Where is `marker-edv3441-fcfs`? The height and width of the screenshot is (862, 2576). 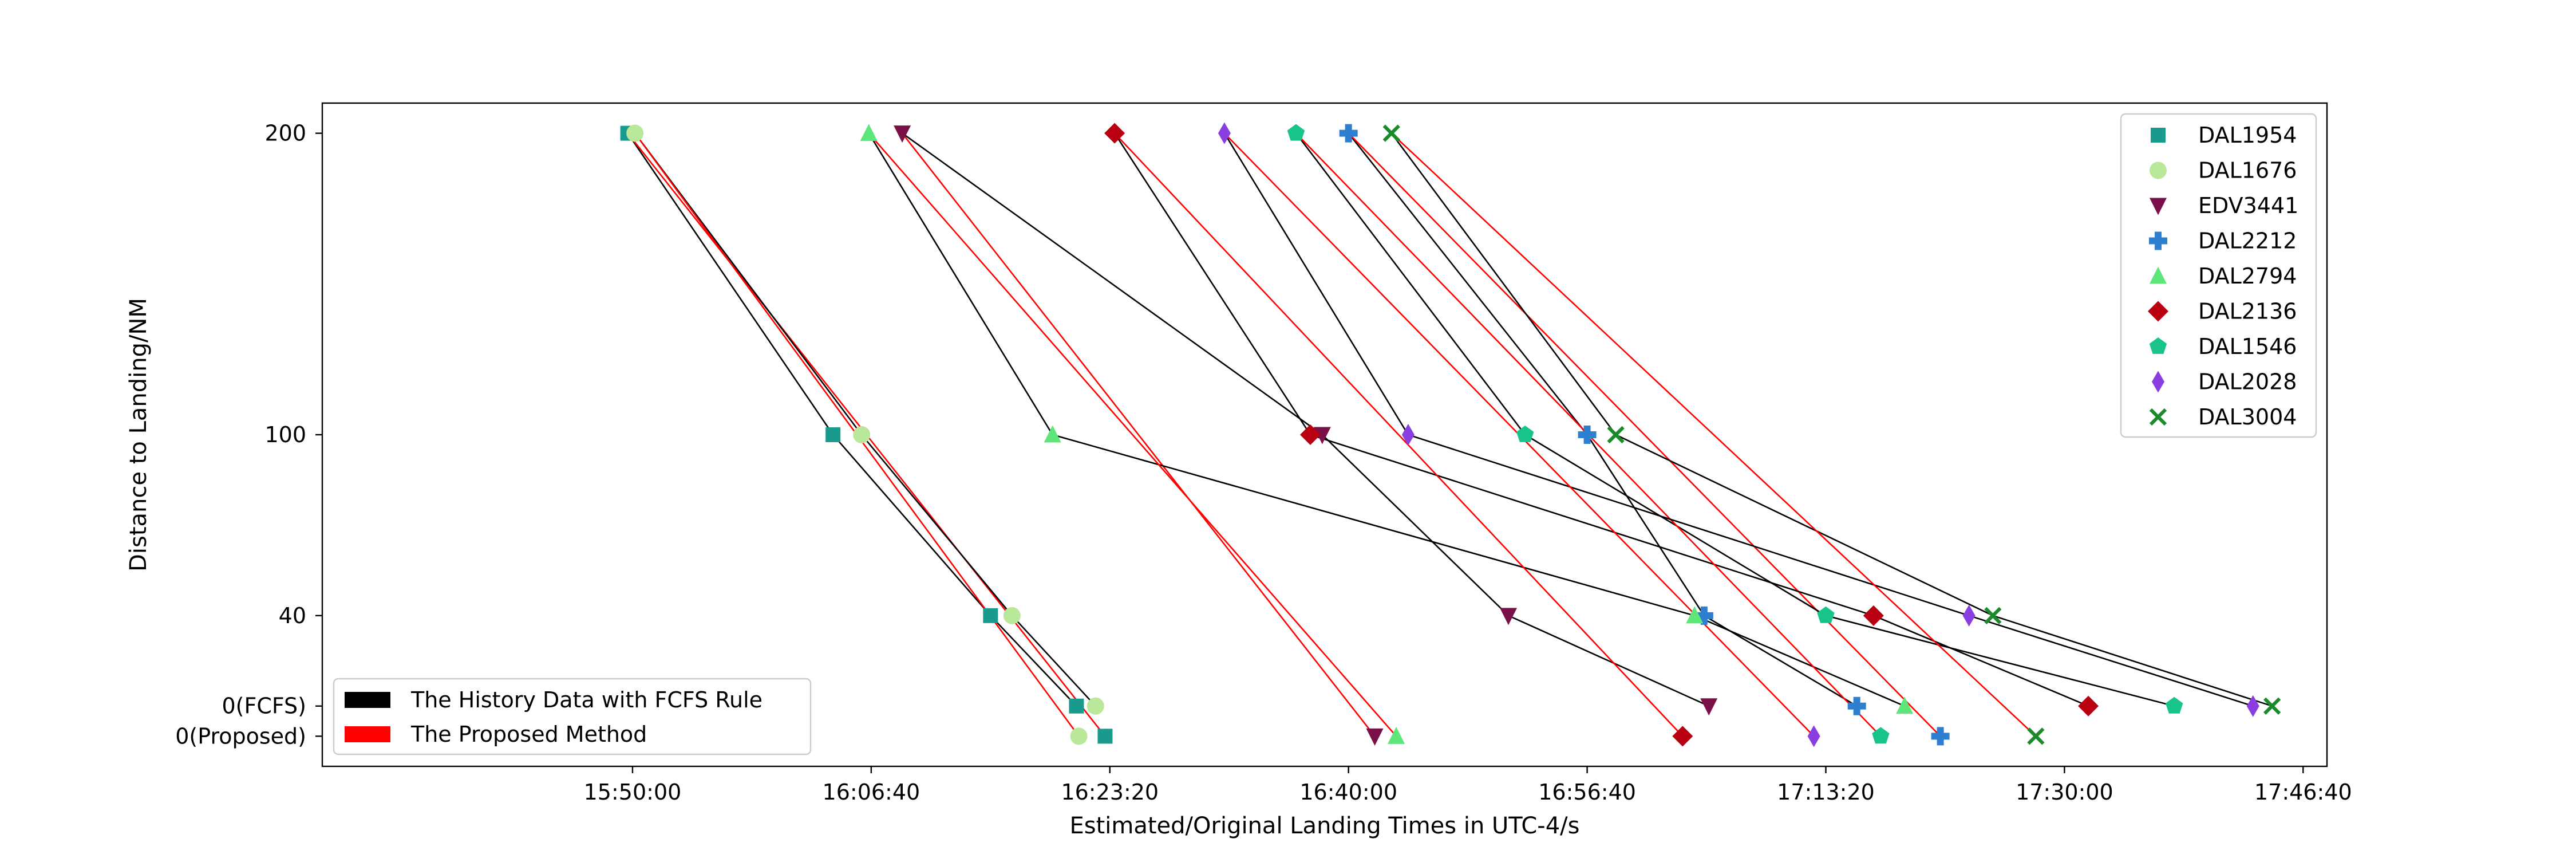
marker-edv3441-fcfs is located at coordinates (1709, 707).